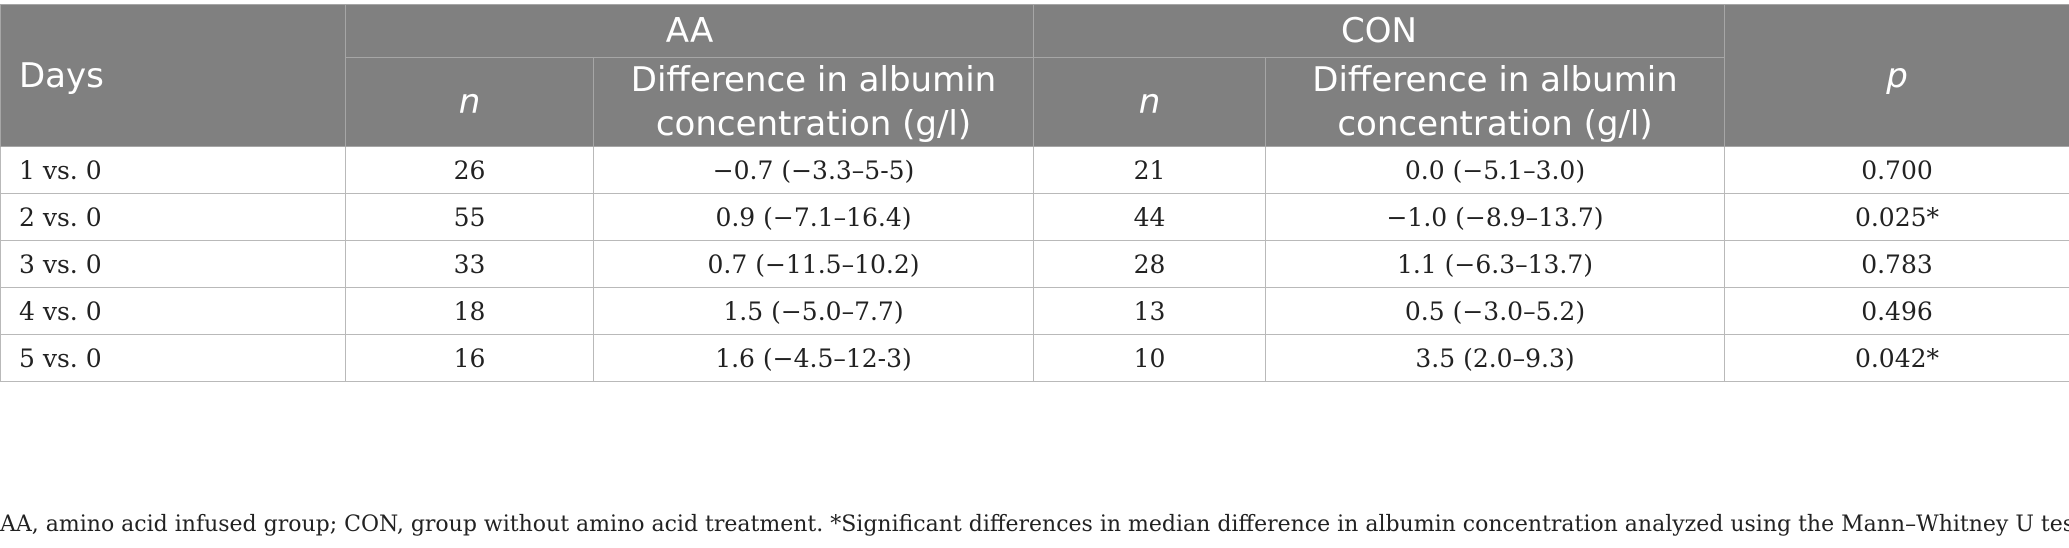 The height and width of the screenshot is (548, 2069). I want to click on cell-aa-difference: 1.5 (−5.0–7.7), so click(813, 311).